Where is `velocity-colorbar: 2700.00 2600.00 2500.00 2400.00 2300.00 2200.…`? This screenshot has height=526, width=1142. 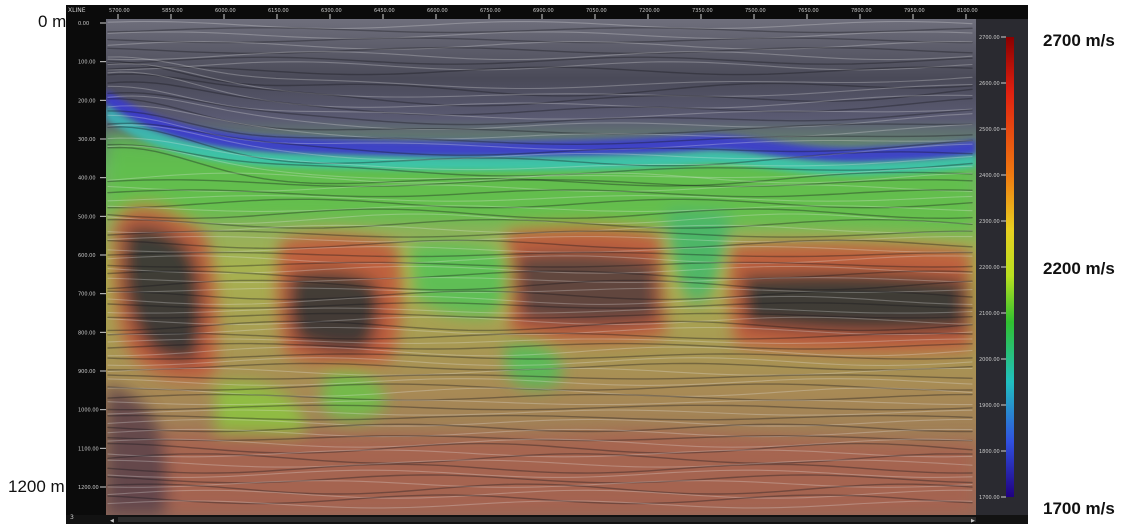
velocity-colorbar: 2700.00 2600.00 2500.00 2400.00 2300.00 2200.… is located at coordinates (1002, 267).